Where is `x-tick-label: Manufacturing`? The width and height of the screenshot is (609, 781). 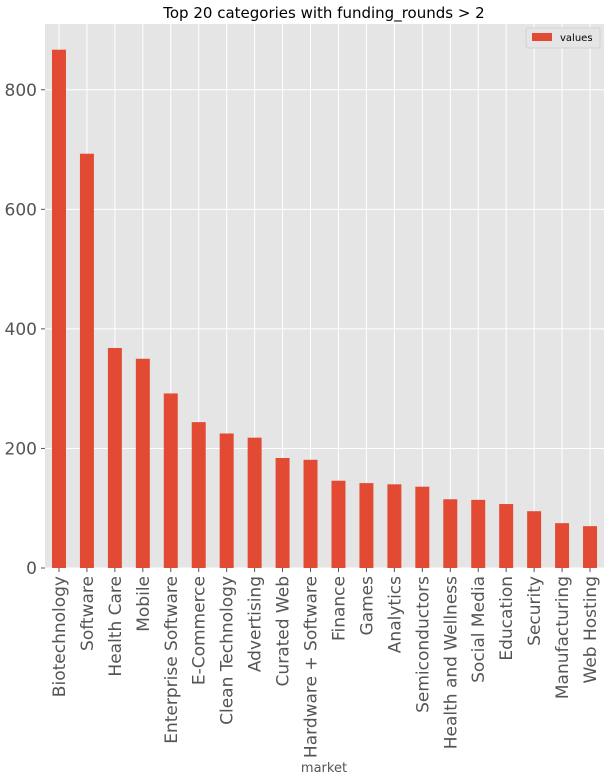
x-tick-label: Manufacturing is located at coordinates (563, 637).